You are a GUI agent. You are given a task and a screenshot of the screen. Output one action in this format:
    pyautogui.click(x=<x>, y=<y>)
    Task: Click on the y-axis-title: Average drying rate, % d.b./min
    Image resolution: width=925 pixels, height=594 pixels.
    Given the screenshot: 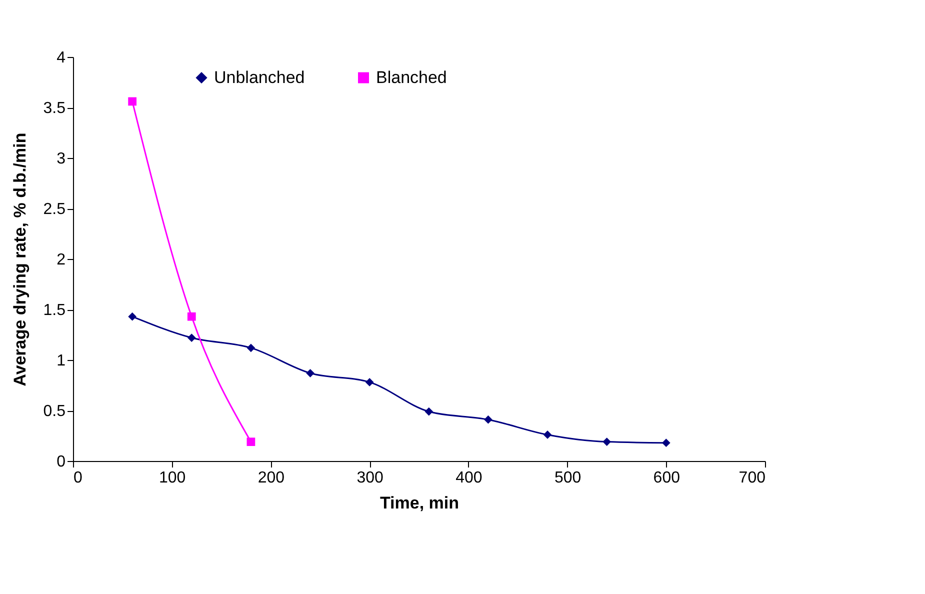 What is the action you would take?
    pyautogui.click(x=20, y=259)
    